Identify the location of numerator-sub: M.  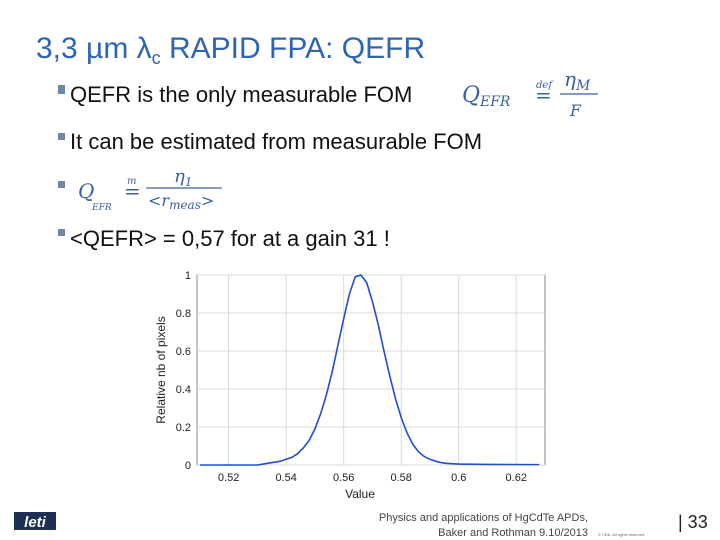
(583, 86).